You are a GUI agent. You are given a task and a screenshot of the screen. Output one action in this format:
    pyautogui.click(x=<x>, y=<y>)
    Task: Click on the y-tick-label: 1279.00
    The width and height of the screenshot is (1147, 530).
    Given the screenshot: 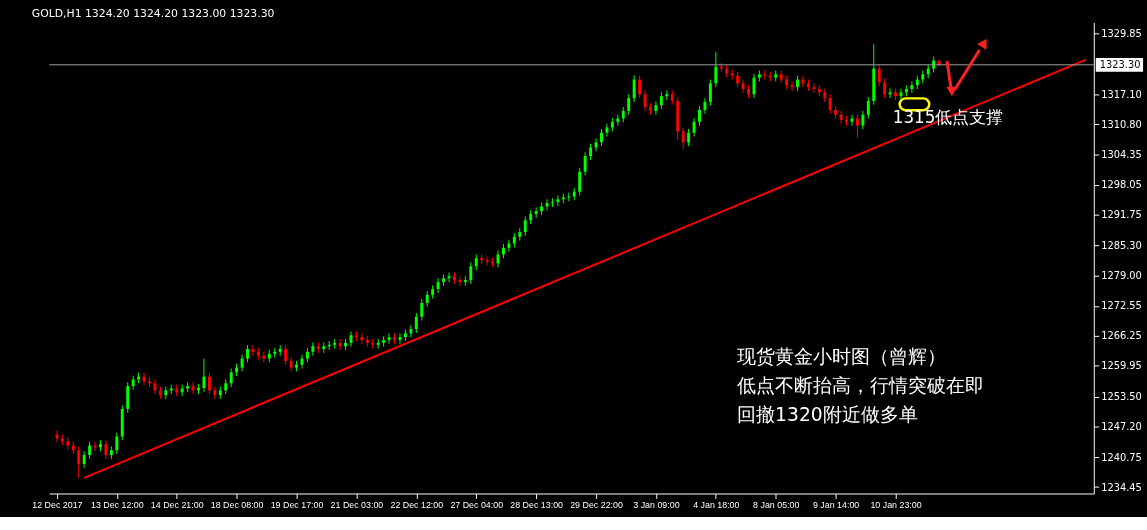 What is the action you would take?
    pyautogui.click(x=1121, y=275)
    